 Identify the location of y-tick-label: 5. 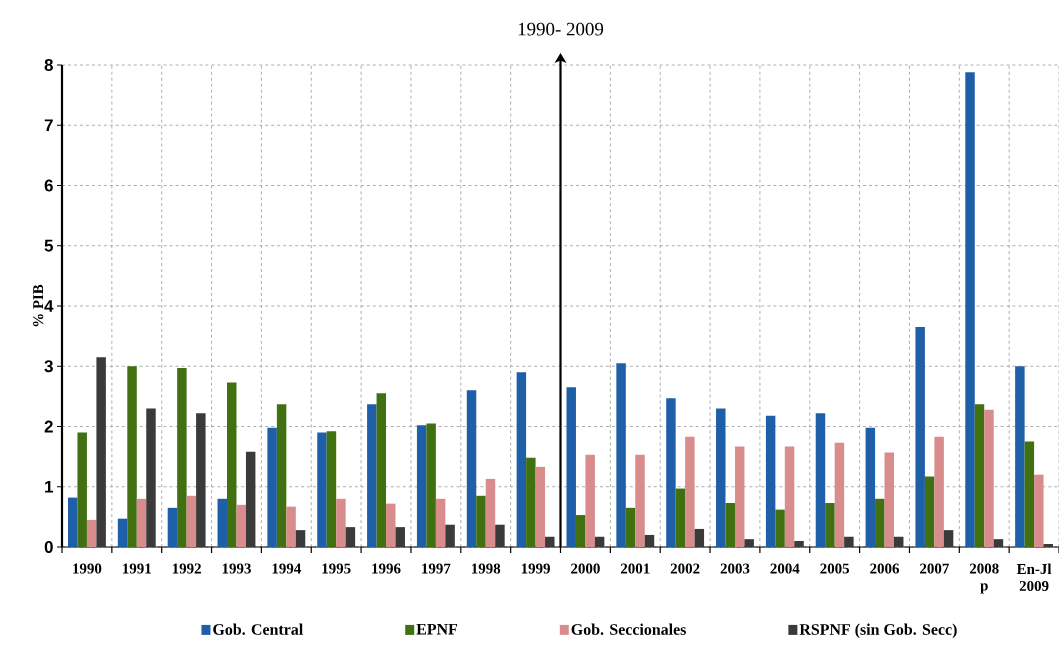
(49, 245).